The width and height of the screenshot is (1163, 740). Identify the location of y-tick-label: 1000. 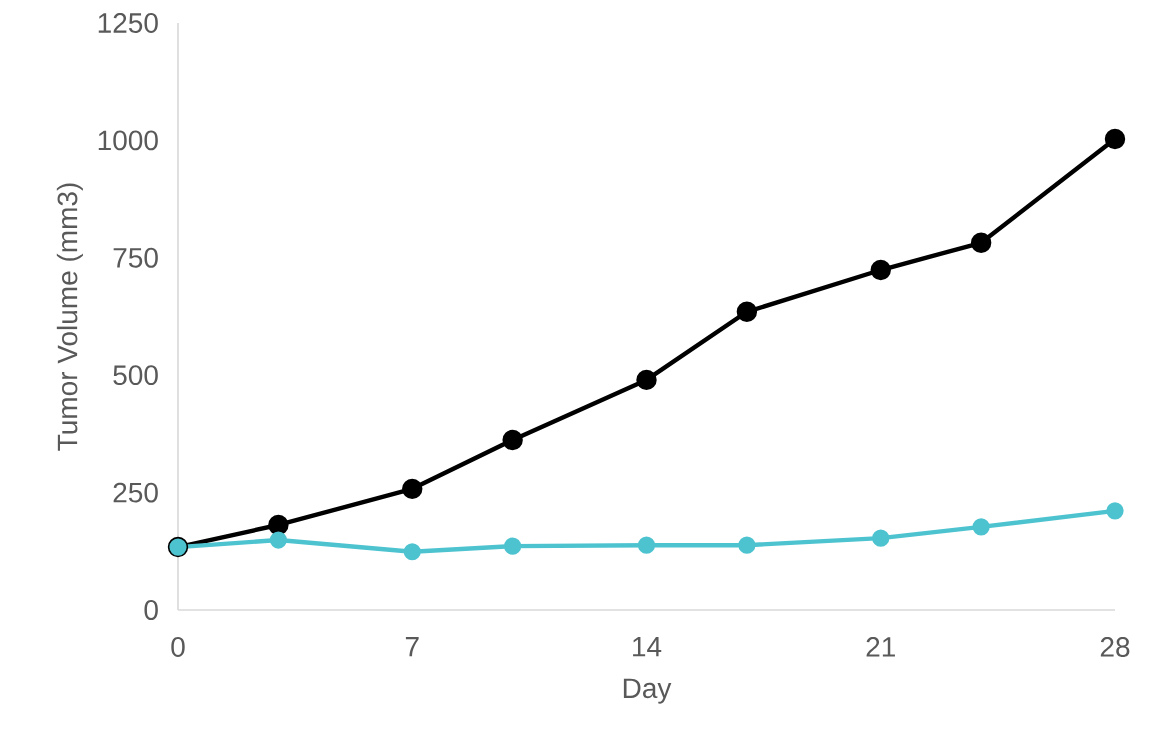
(128, 140).